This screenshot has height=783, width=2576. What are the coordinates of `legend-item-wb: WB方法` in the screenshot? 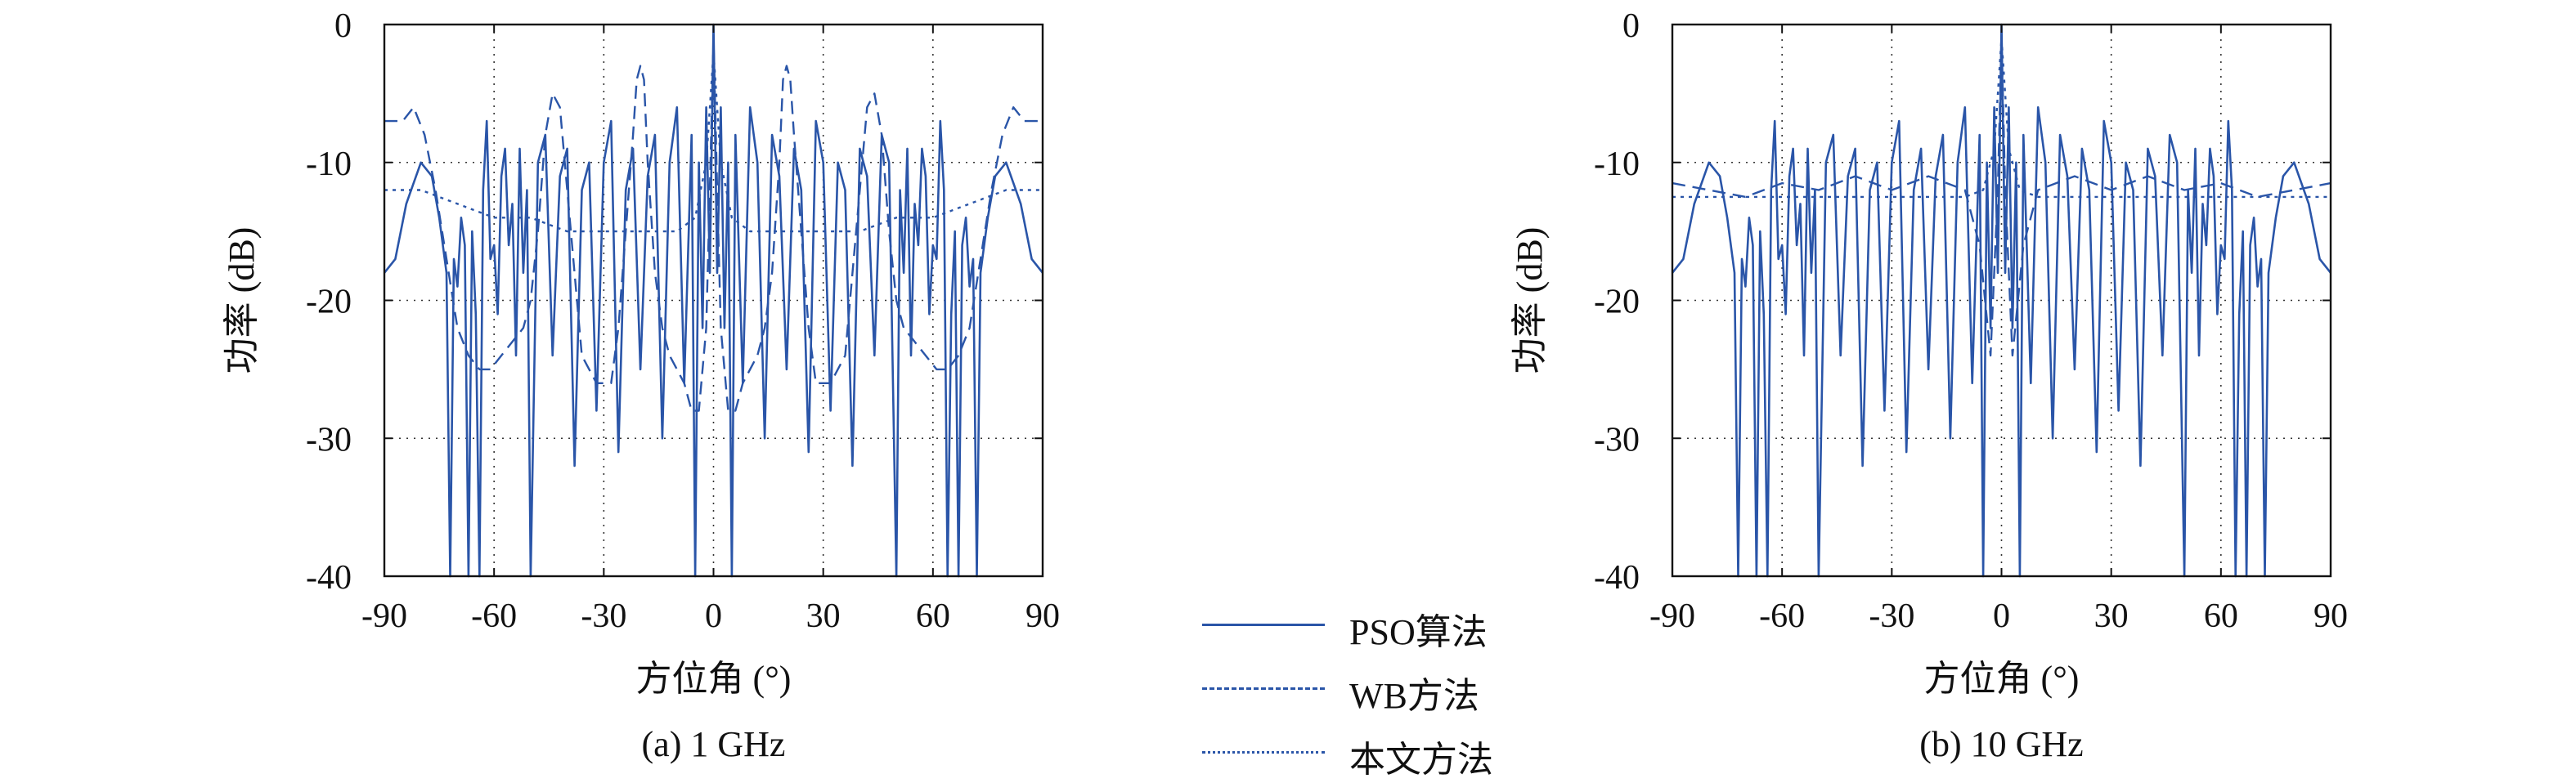 It's located at (1374, 690).